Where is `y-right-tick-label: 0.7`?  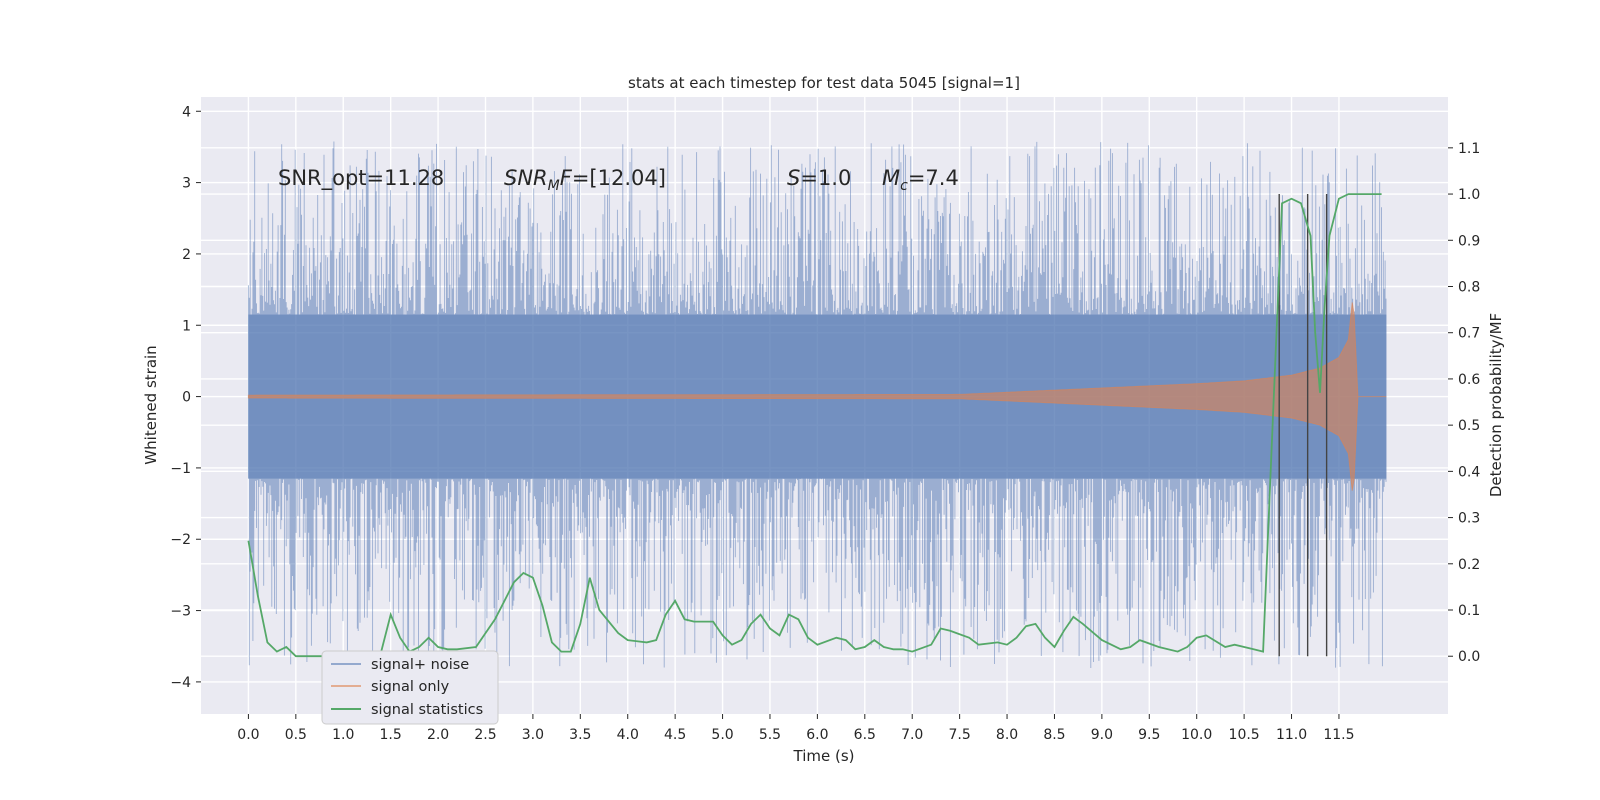
y-right-tick-label: 0.7 is located at coordinates (1469, 334).